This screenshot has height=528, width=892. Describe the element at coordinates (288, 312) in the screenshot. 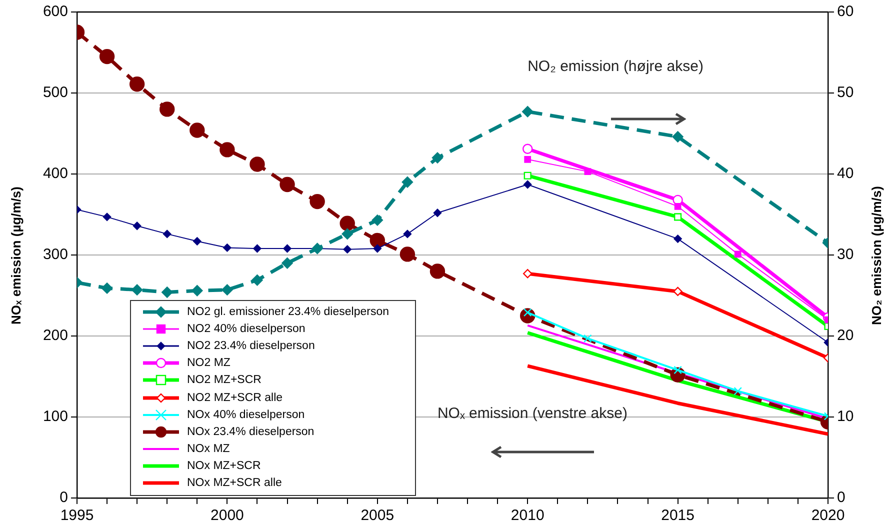

I see `legend-label: NO2 gl. emissioner 23.4% dieselperson` at that location.